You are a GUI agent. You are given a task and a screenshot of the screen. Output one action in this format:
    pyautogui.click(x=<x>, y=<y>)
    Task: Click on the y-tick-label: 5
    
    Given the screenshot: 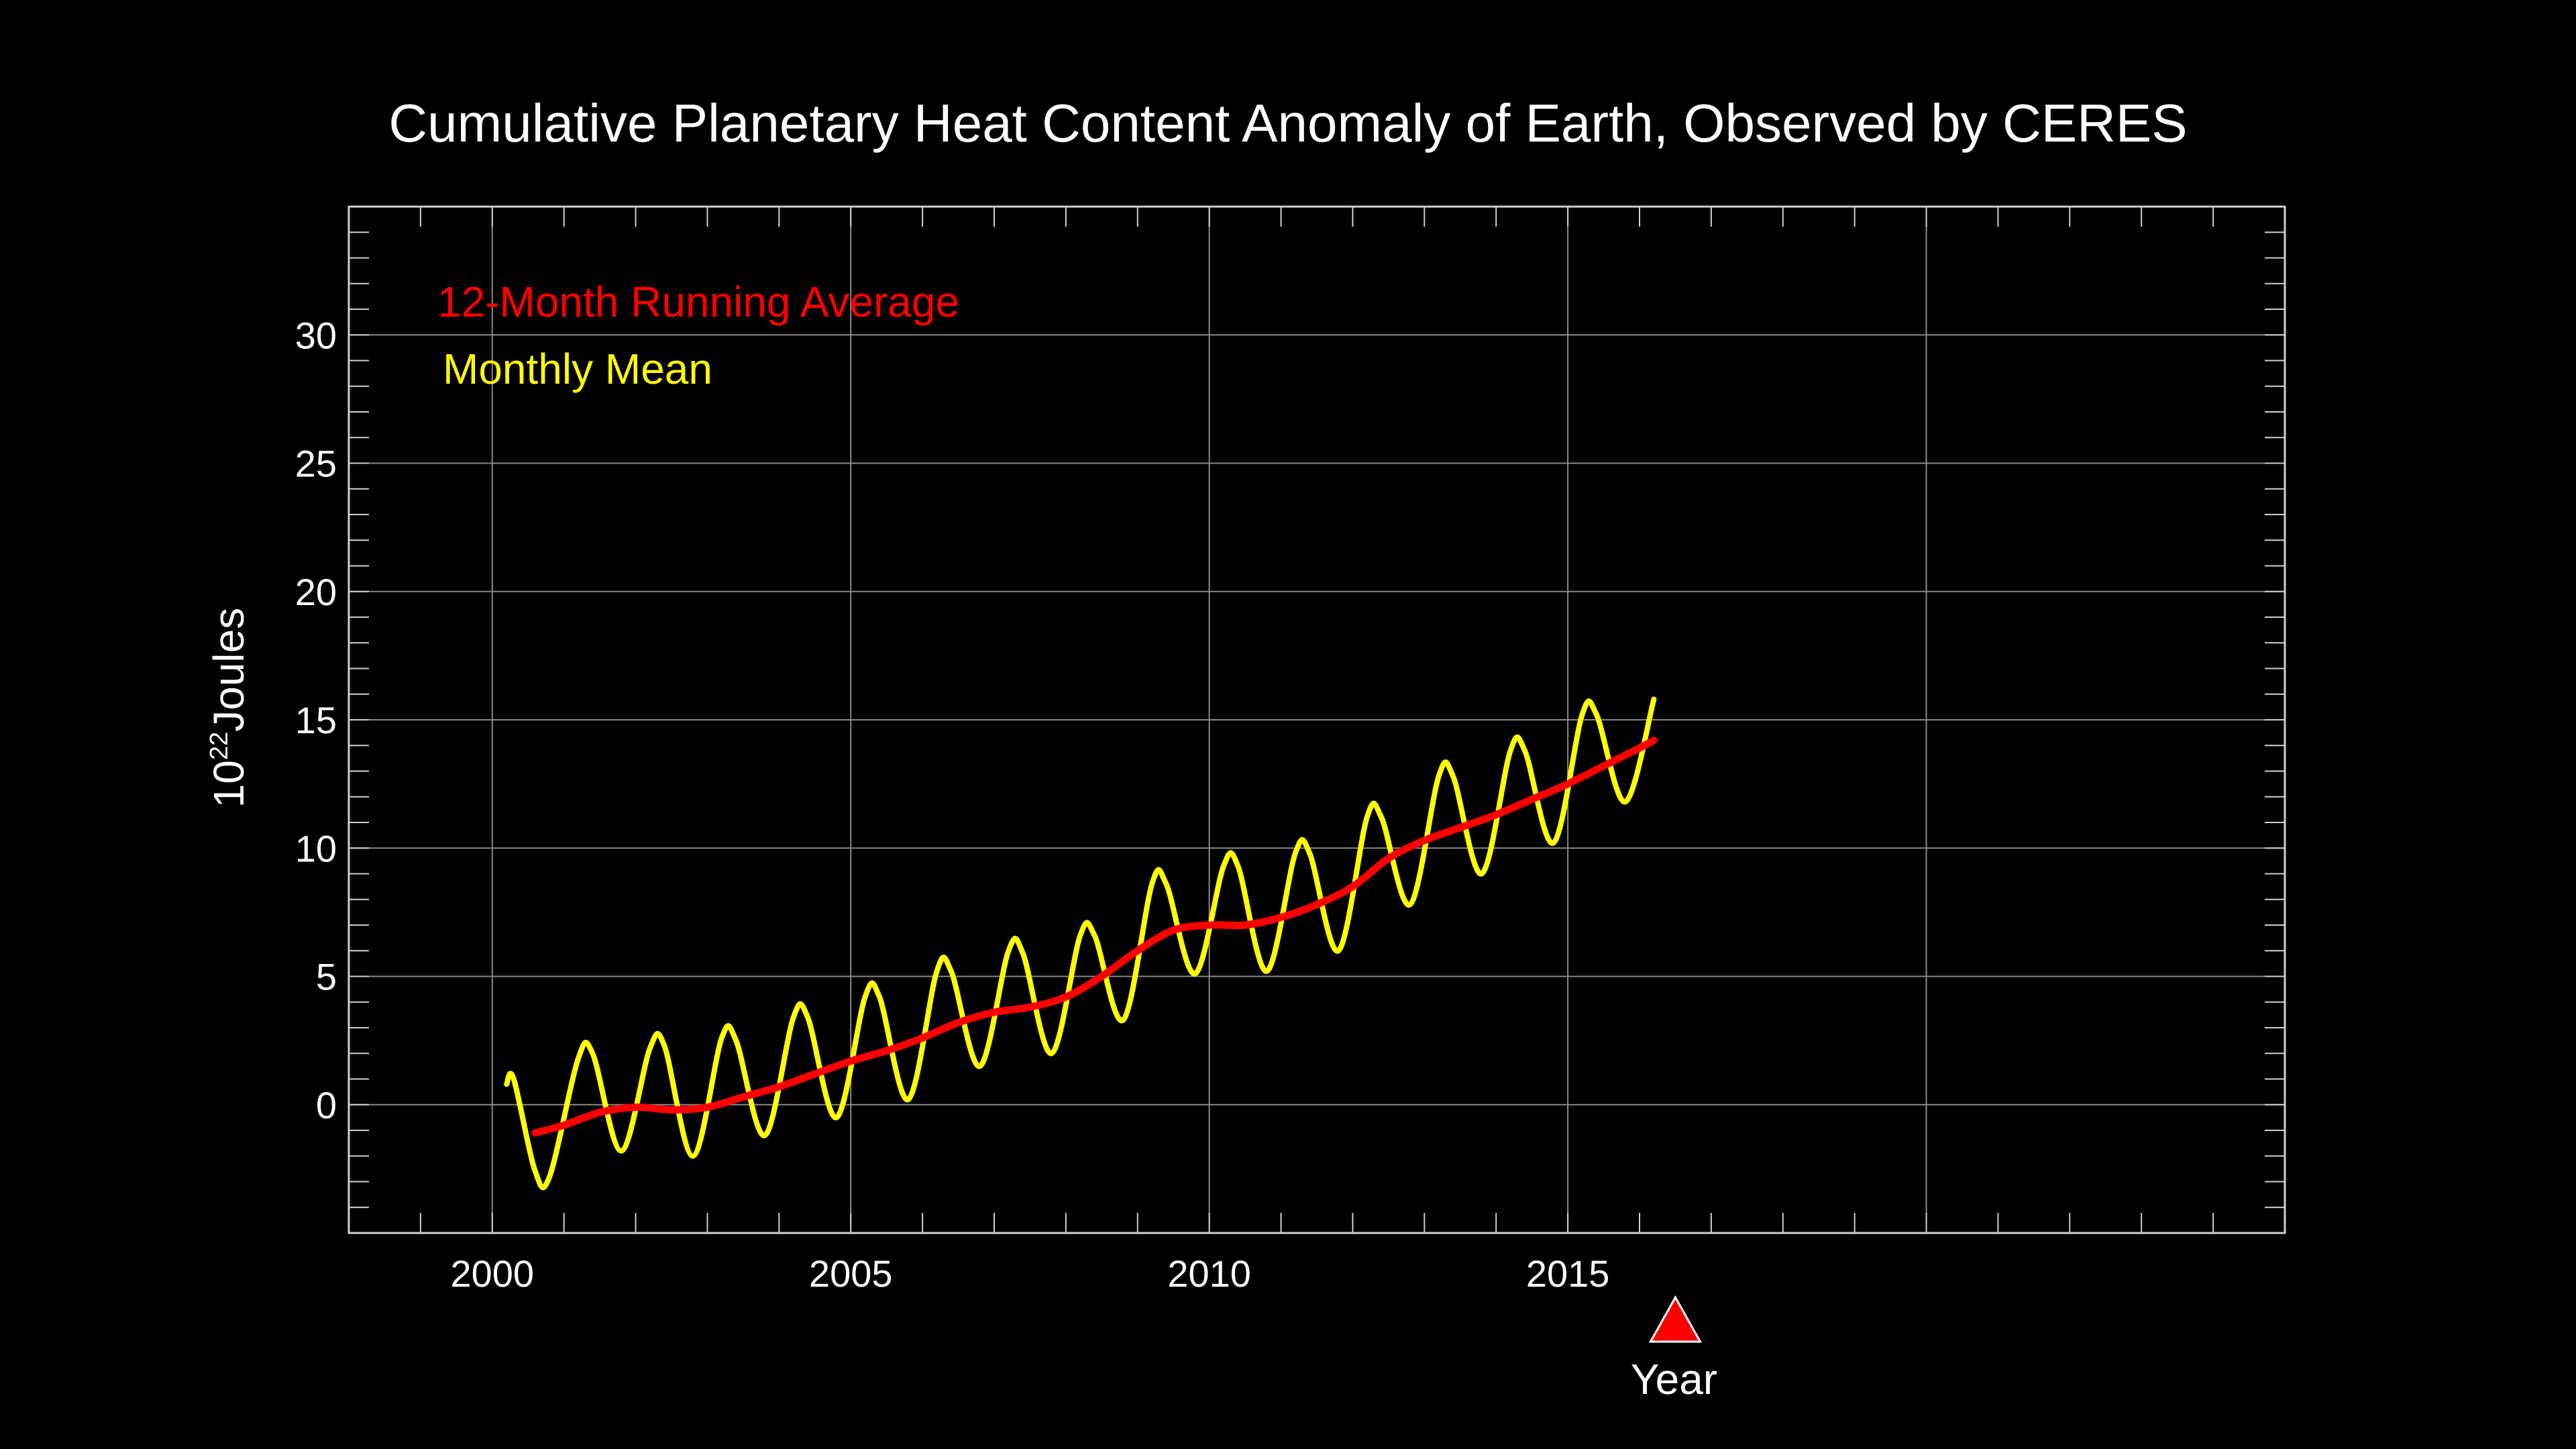 What is the action you would take?
    pyautogui.click(x=326, y=977)
    